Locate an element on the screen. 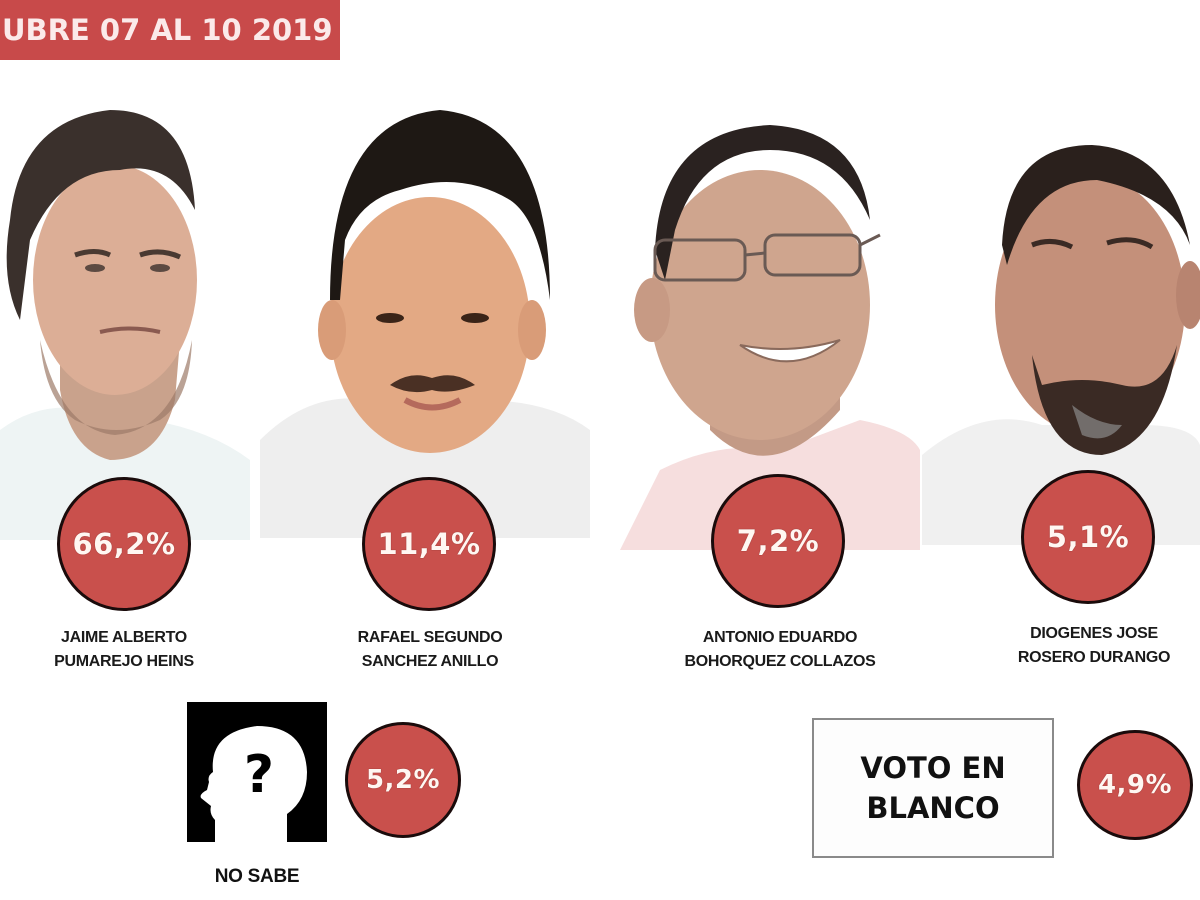 Image resolution: width=1200 pixels, height=900 pixels. candidate-photo-pumarejo is located at coordinates (125, 320).